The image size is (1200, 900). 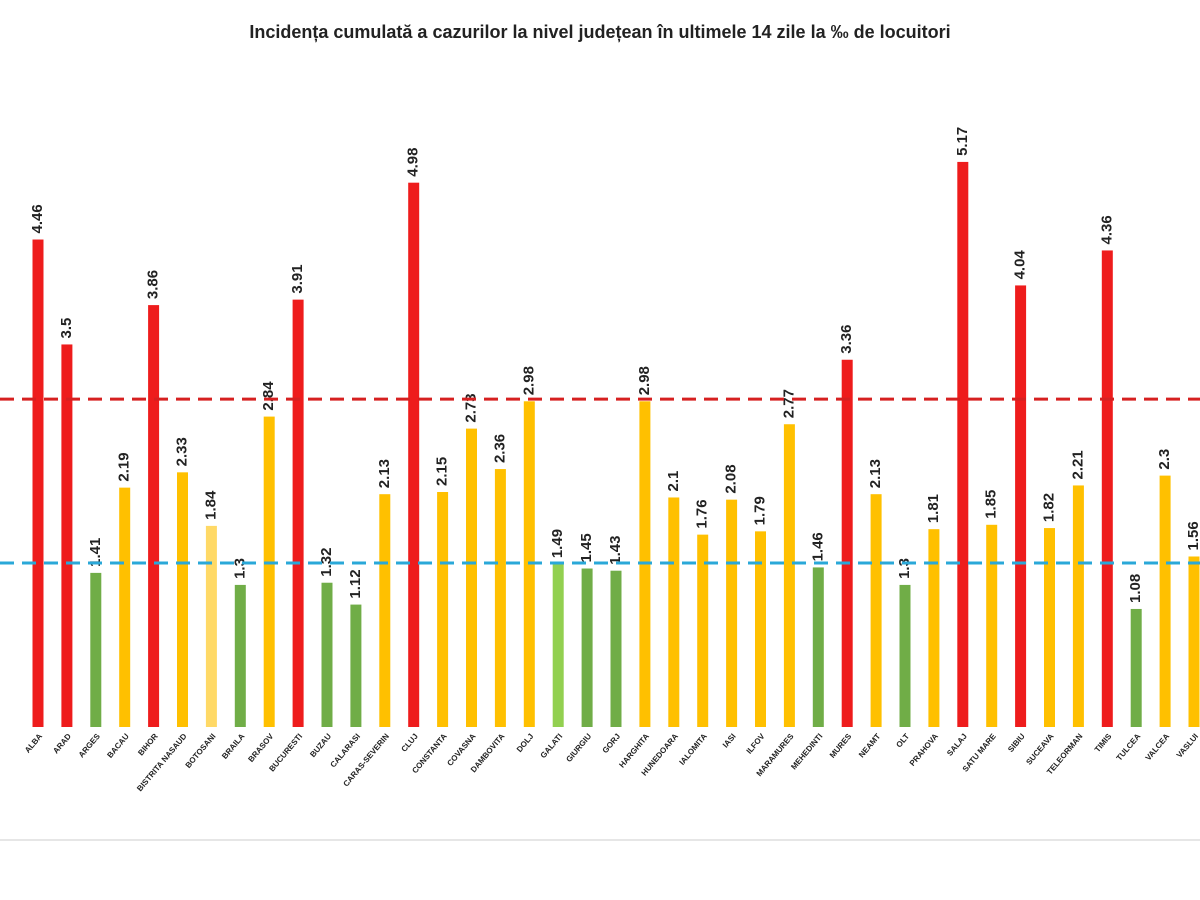 I want to click on value-label: 1.12, so click(x=355, y=583).